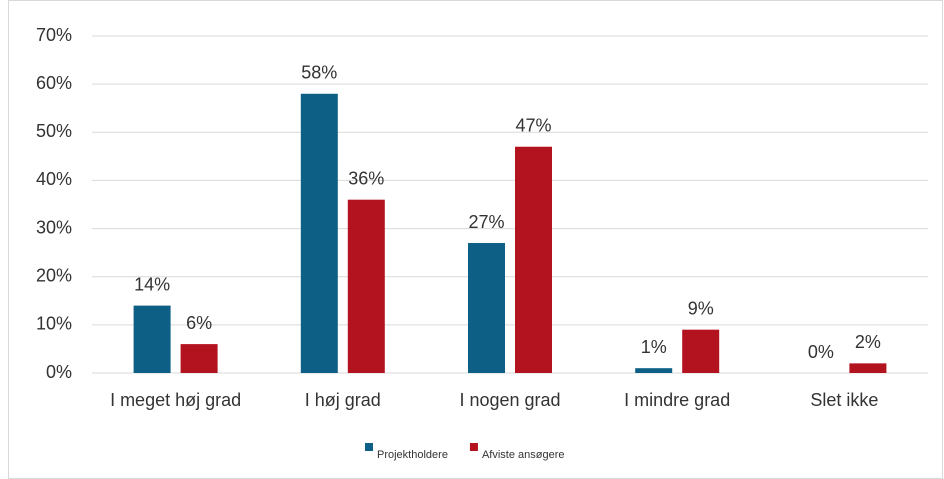 The image size is (944, 479). What do you see at coordinates (509, 400) in the screenshot?
I see `x-tick-label: I nogen grad` at bounding box center [509, 400].